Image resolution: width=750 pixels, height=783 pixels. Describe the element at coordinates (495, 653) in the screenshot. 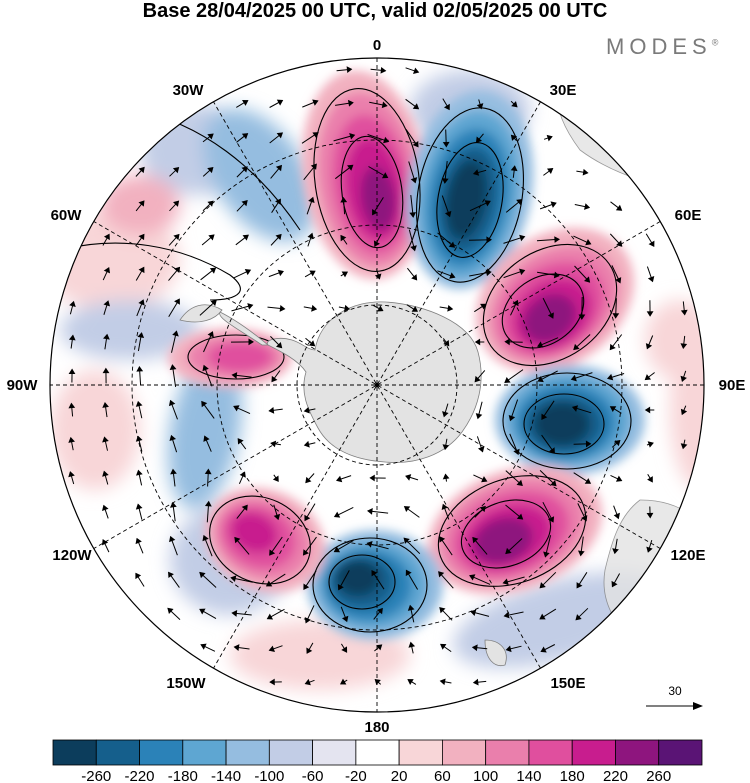

I see `new-zealand-outline` at that location.